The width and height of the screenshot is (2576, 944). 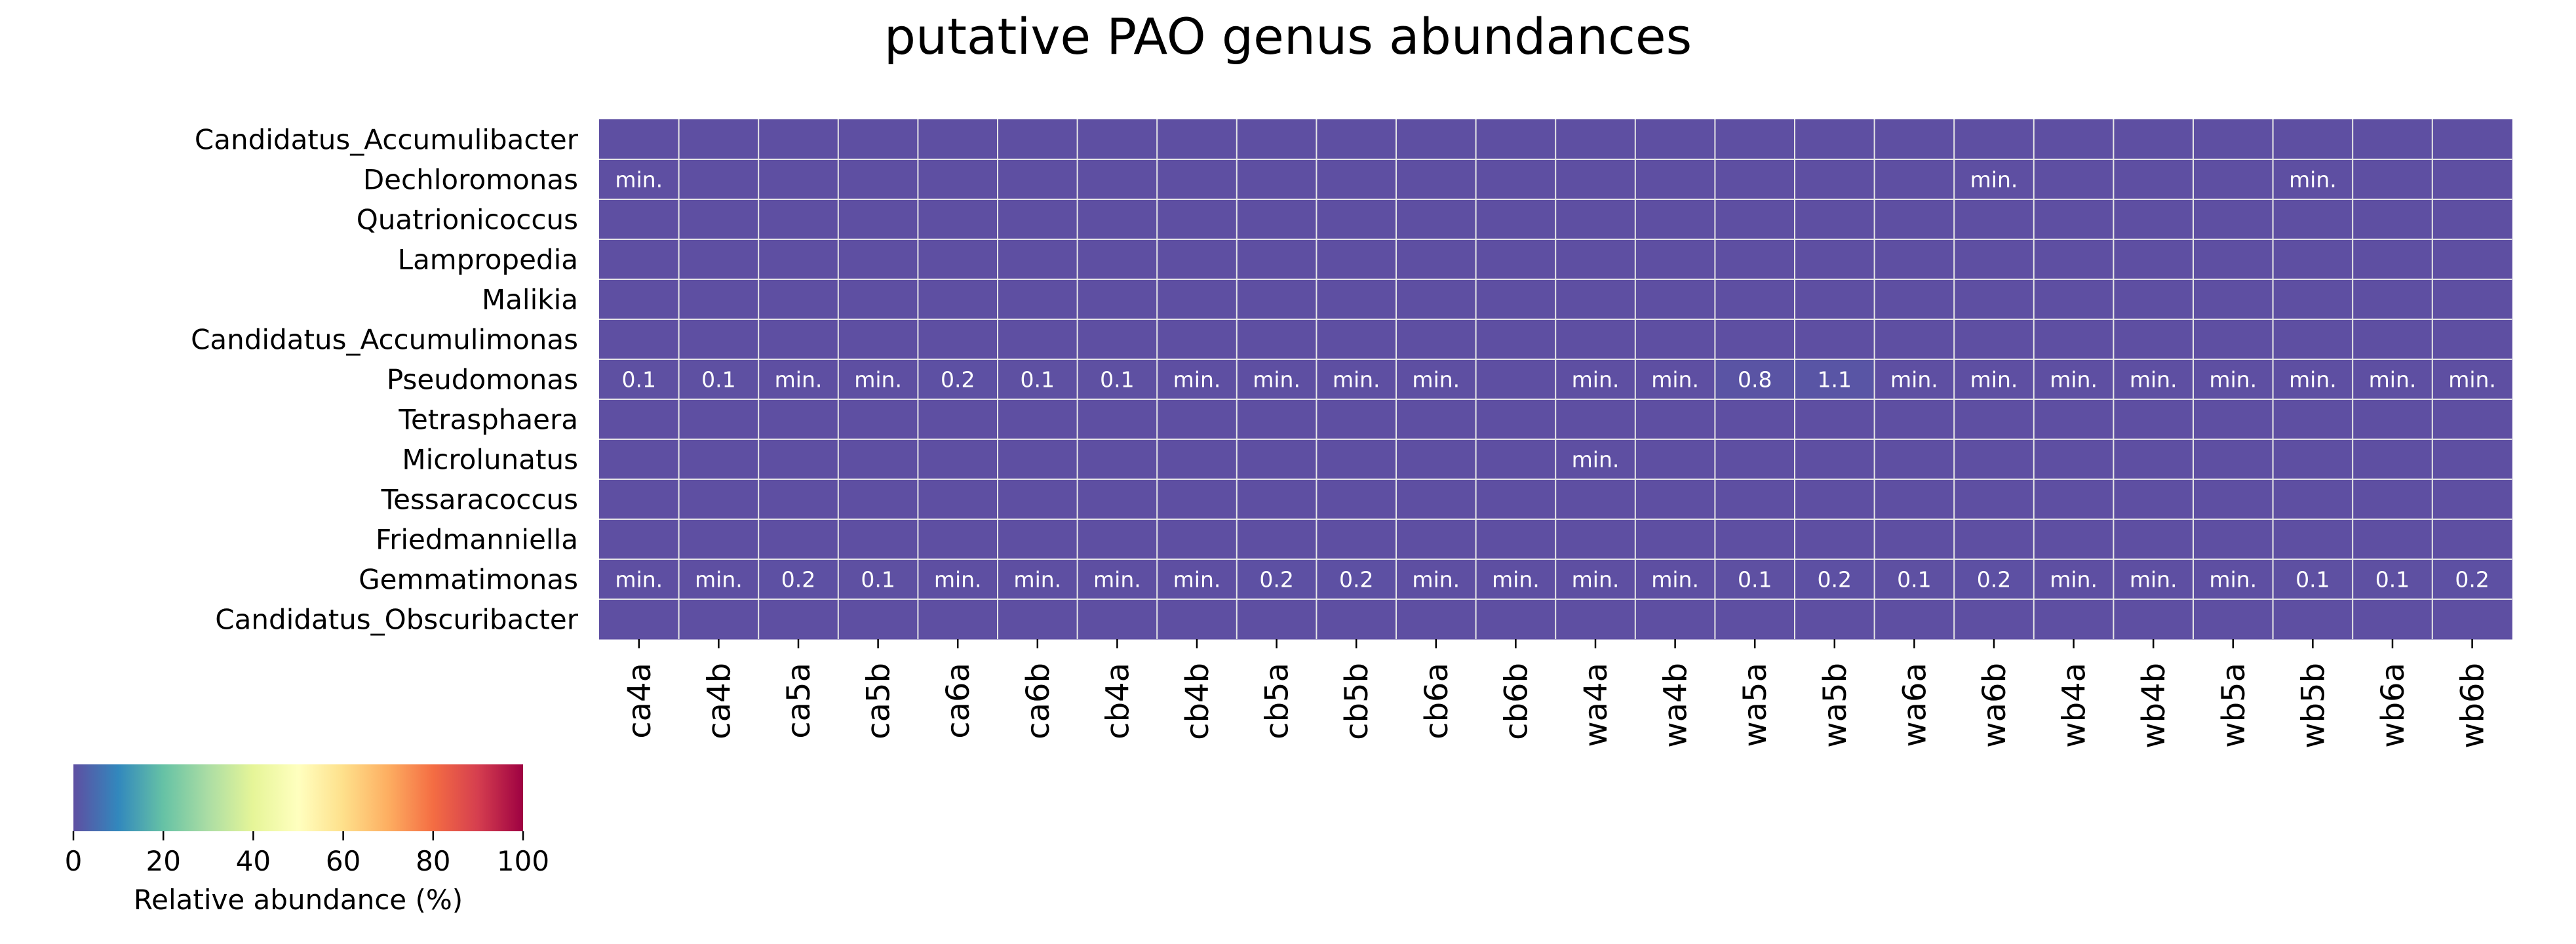 I want to click on column-label: wa5a, so click(x=1755, y=705).